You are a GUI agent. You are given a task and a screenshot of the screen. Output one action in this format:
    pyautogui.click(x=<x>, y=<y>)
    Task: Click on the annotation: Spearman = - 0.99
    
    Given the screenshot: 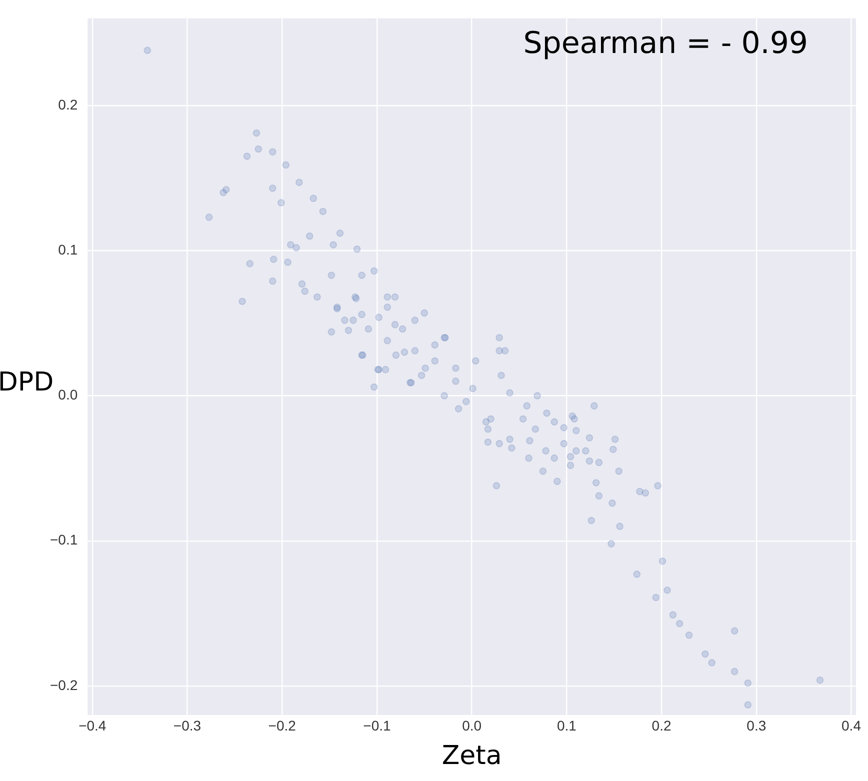 What is the action you would take?
    pyautogui.click(x=665, y=44)
    